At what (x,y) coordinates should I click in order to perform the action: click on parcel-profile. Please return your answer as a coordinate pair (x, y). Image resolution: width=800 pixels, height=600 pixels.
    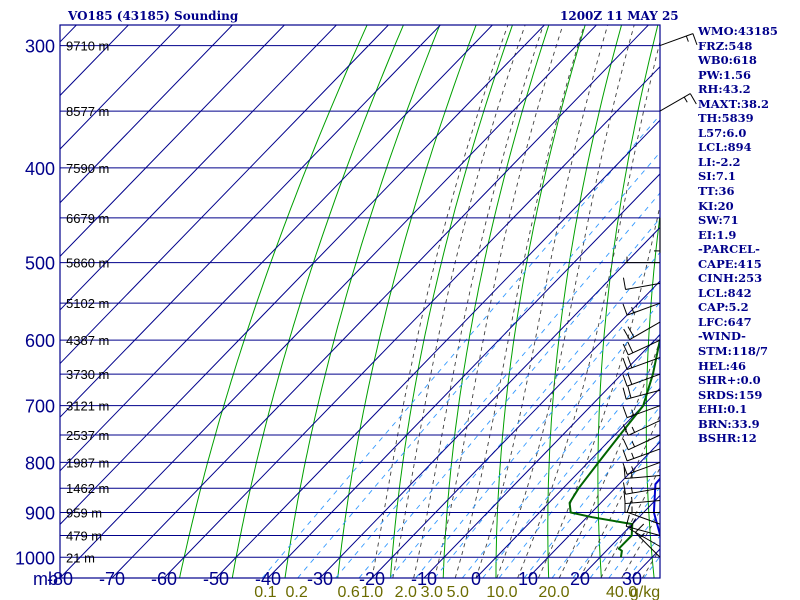
    Looking at the image, I should click on (656, 507).